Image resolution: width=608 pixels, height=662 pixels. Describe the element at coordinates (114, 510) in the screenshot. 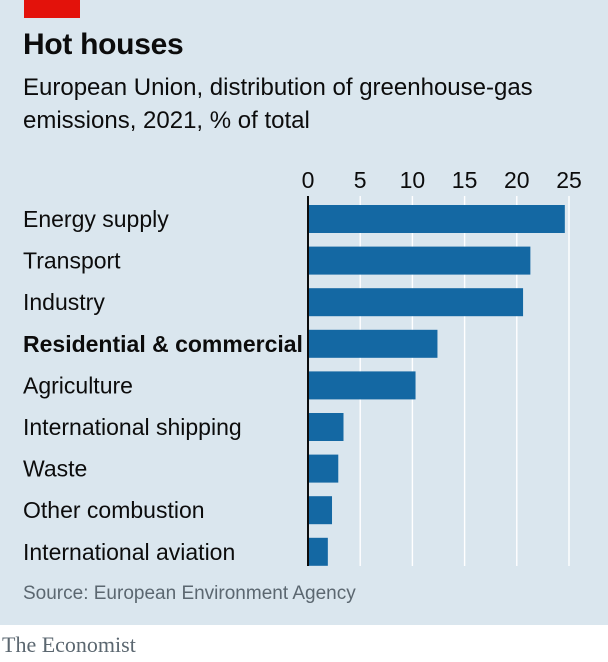

I see `category-label: Other combustion` at that location.